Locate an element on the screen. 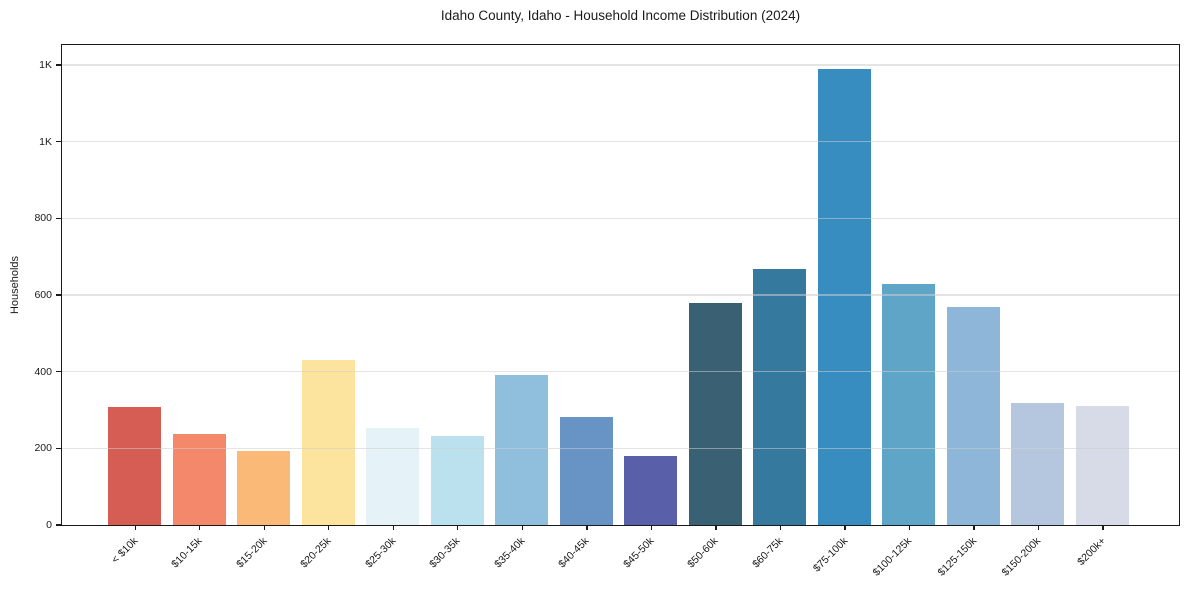 The width and height of the screenshot is (1189, 590). bar-slot: $60-75k is located at coordinates (778, 307).